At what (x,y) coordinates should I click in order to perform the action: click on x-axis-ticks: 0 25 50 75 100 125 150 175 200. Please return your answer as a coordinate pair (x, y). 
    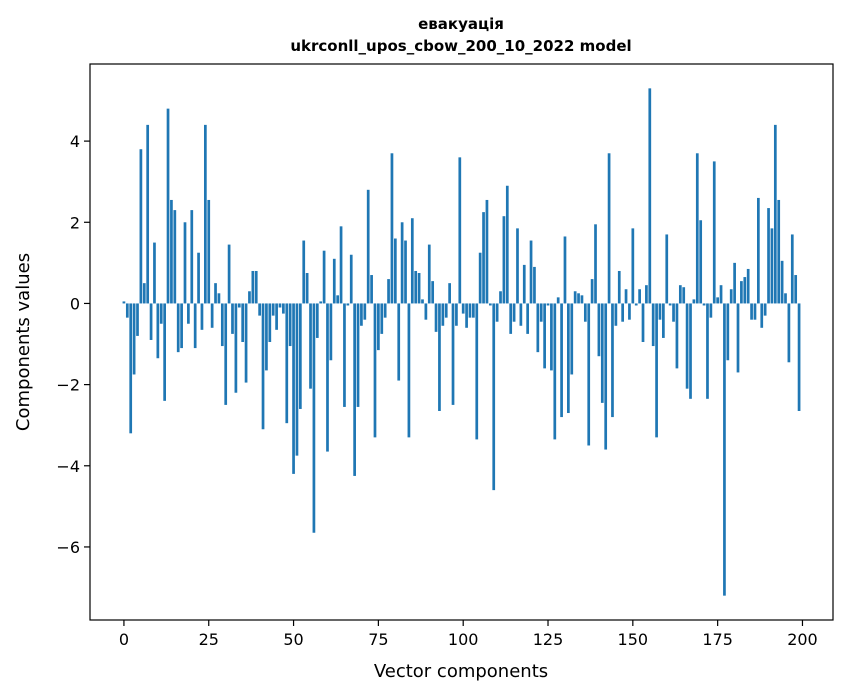
    Looking at the image, I should click on (468, 634).